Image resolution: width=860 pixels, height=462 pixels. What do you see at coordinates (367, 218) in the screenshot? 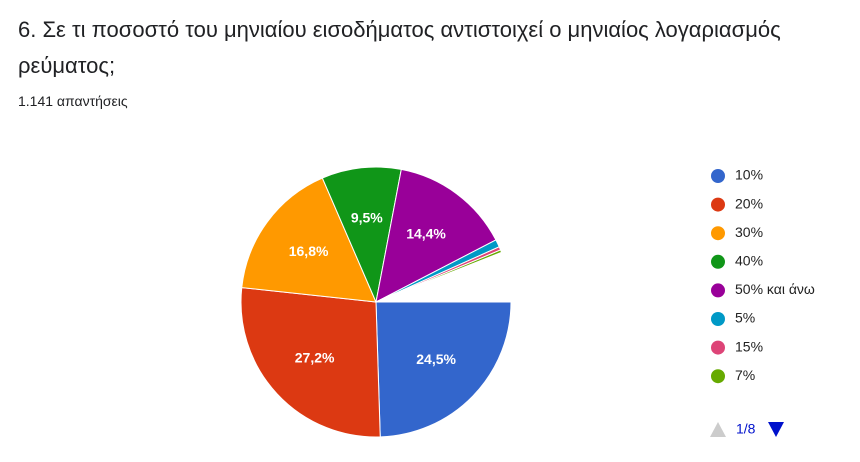
I see `slice-label: 9,5%` at bounding box center [367, 218].